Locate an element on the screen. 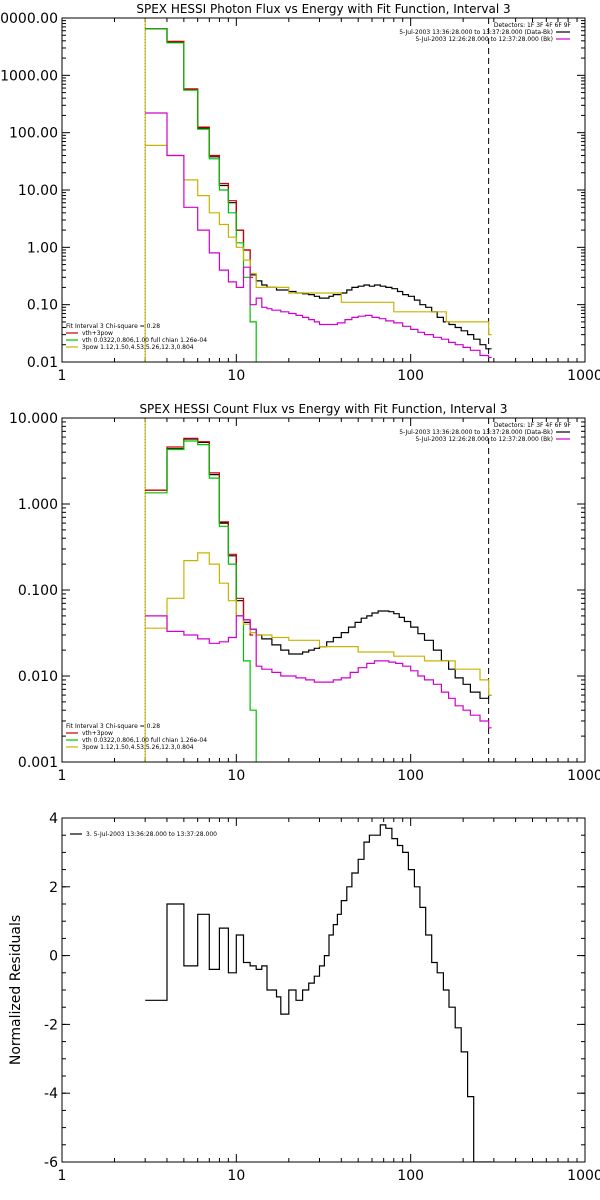  y-tick-label: 0.001 is located at coordinates (38, 763).